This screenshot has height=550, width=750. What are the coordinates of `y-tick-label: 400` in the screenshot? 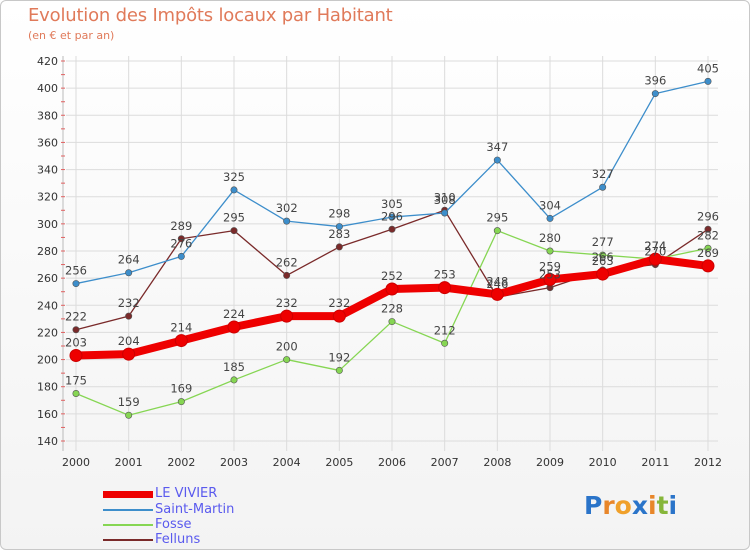 It's located at (47, 88).